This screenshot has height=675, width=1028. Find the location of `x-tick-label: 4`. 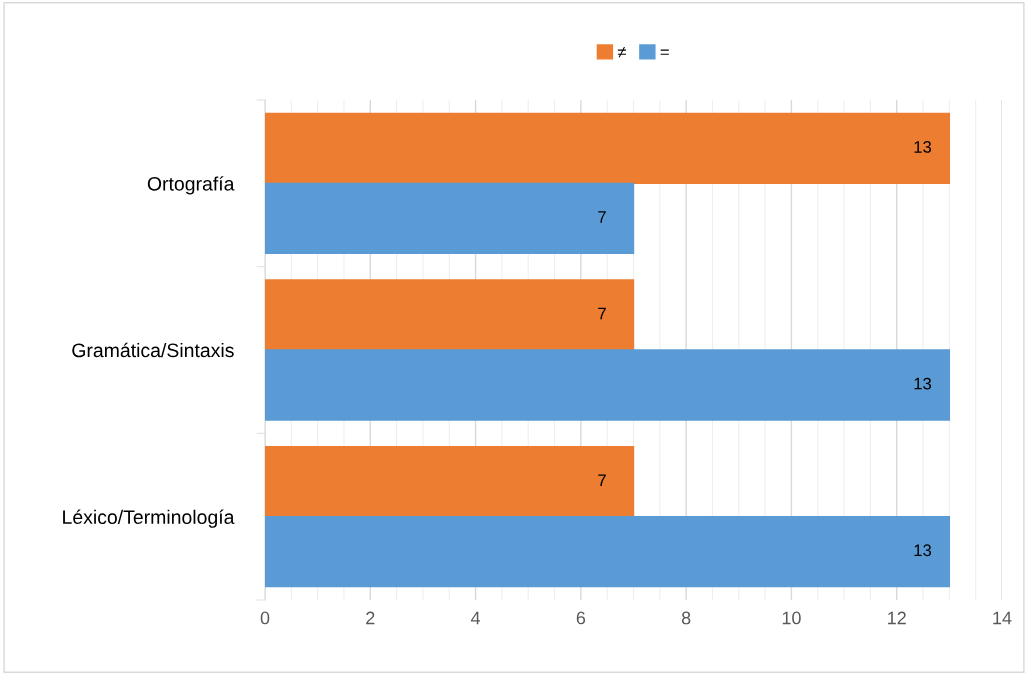

x-tick-label: 4 is located at coordinates (475, 618).